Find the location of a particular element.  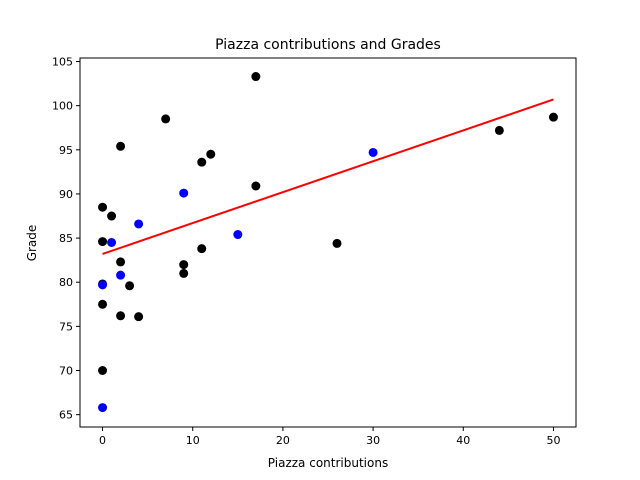

y-tick-label: 65 is located at coordinates (66, 415).